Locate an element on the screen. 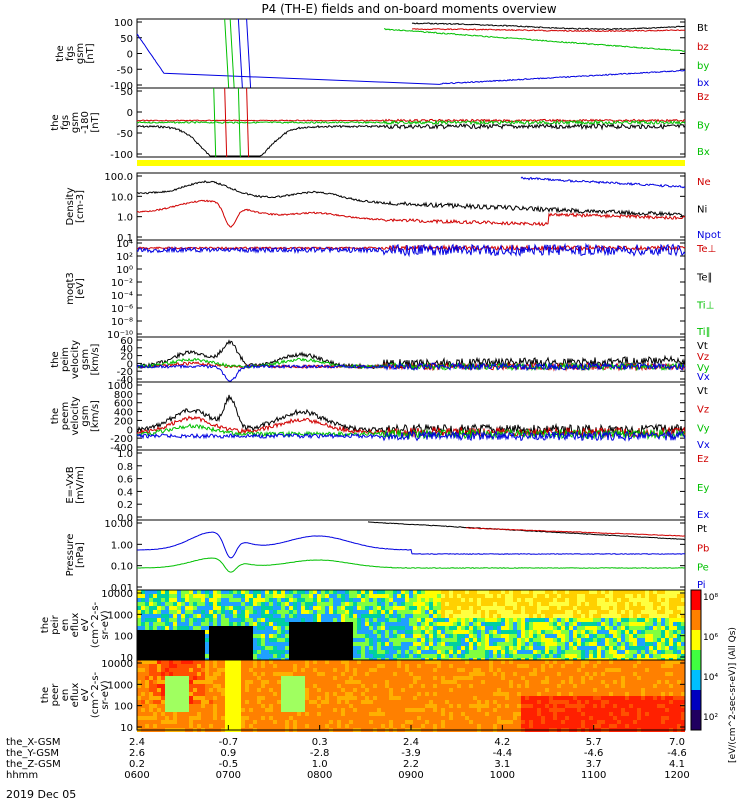 Image resolution: width=750 pixels, height=800 pixels. y-axis-label: [km/s] is located at coordinates (95, 416).